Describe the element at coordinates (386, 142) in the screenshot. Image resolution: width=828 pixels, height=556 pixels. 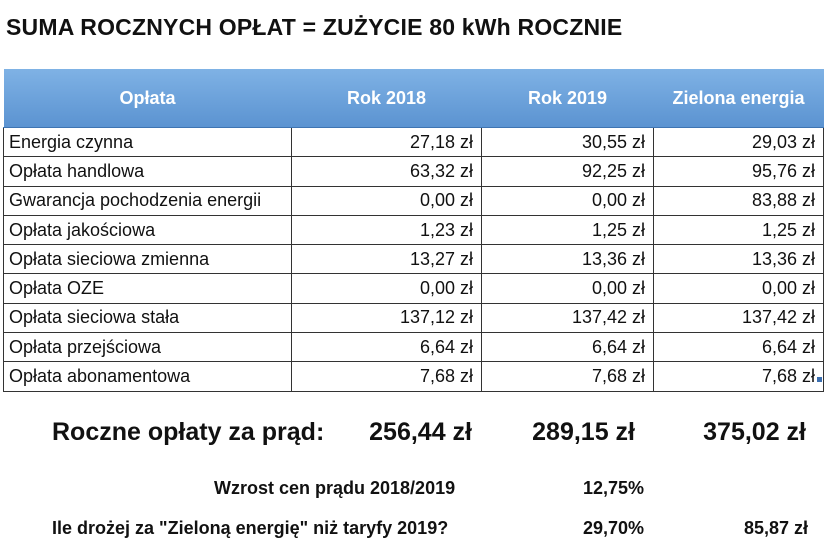
I see `fee-2018: 27,18 zł` at that location.